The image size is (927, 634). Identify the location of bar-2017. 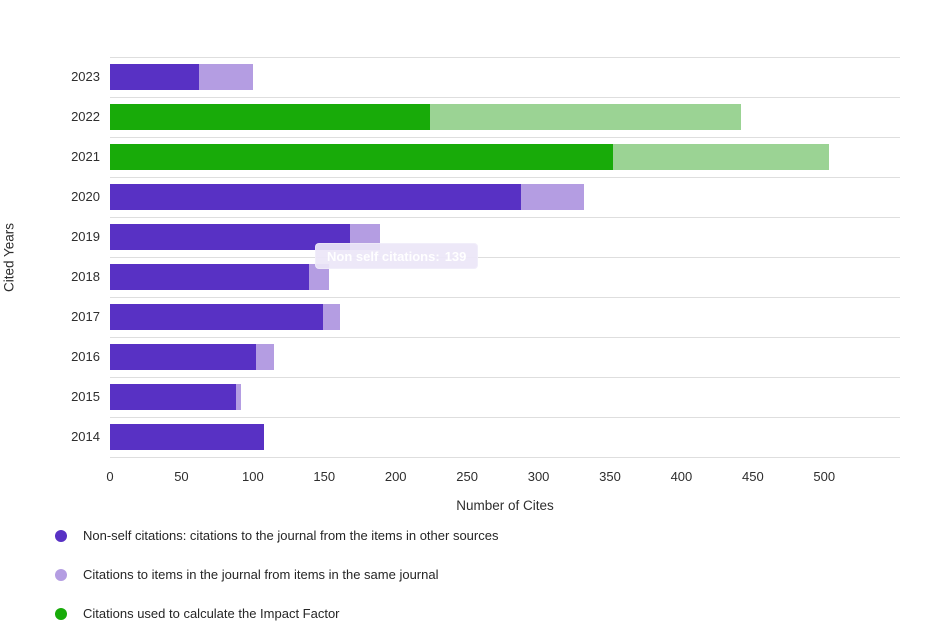
(225, 317).